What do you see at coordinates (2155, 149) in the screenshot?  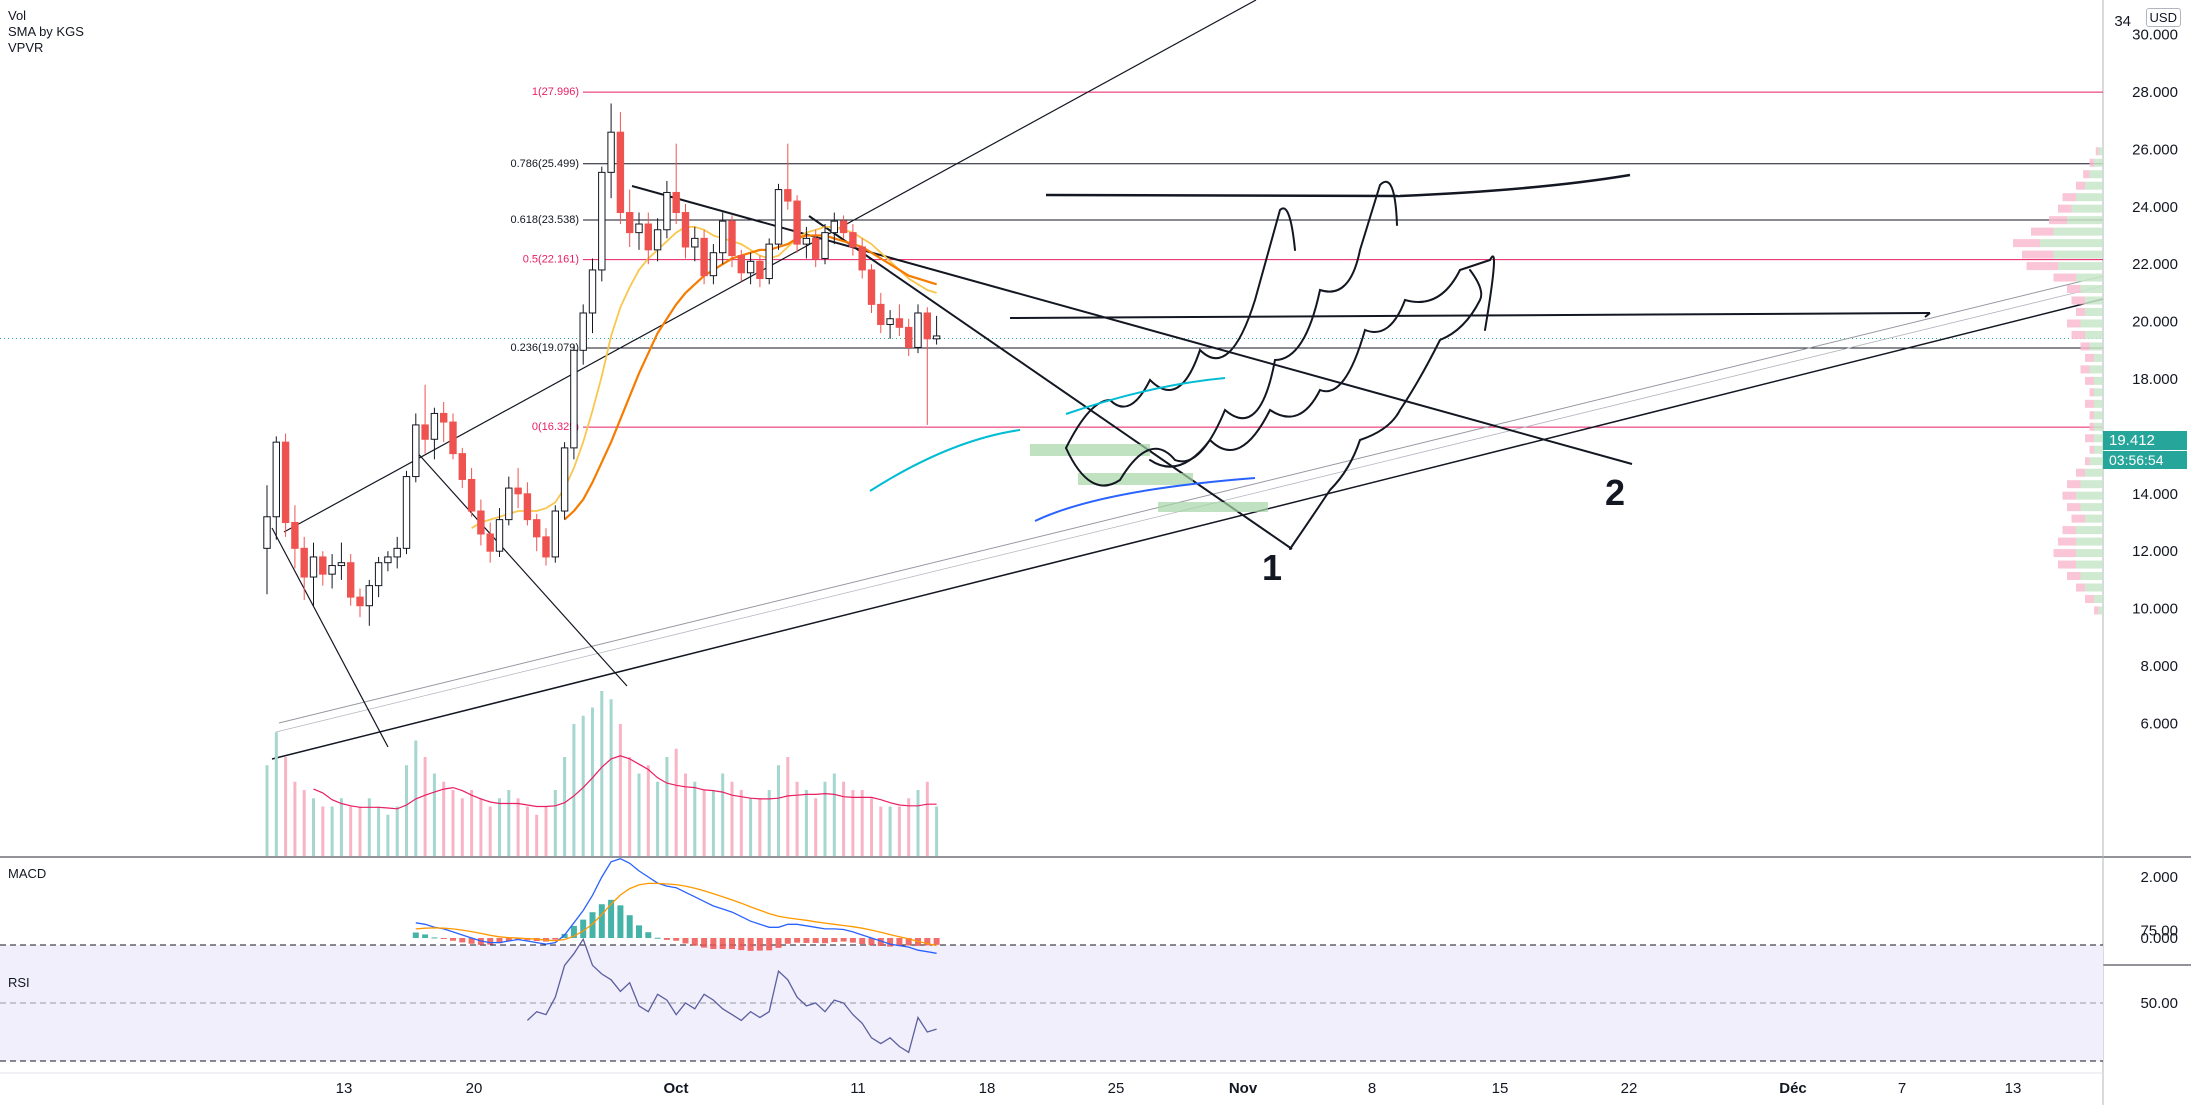 I see `price-axis-label: 26.000` at bounding box center [2155, 149].